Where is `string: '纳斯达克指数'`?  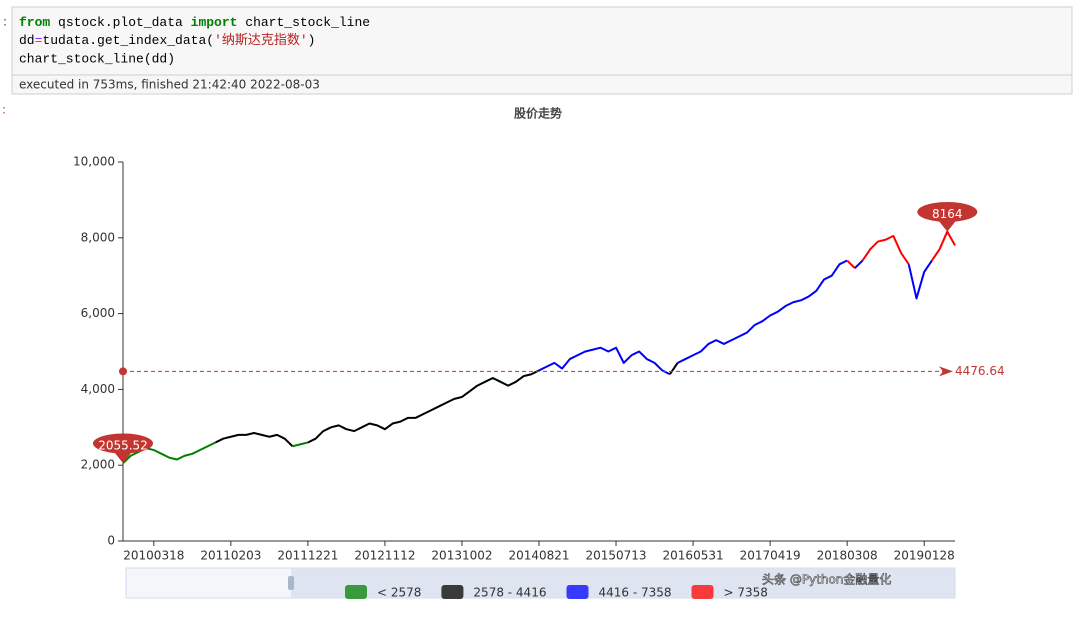
string: '纳斯达克指数' is located at coordinates (261, 40).